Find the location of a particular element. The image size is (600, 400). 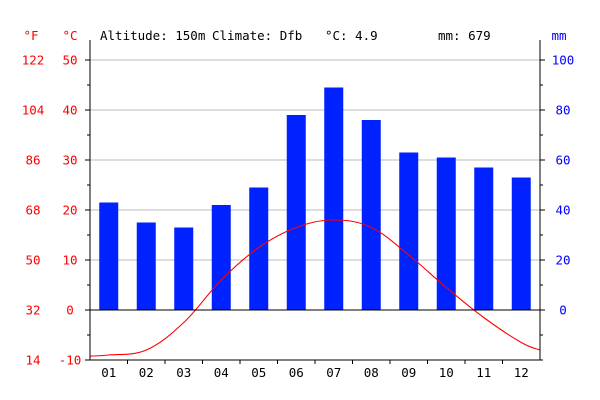

mm-tick-label: 100 is located at coordinates (563, 60).